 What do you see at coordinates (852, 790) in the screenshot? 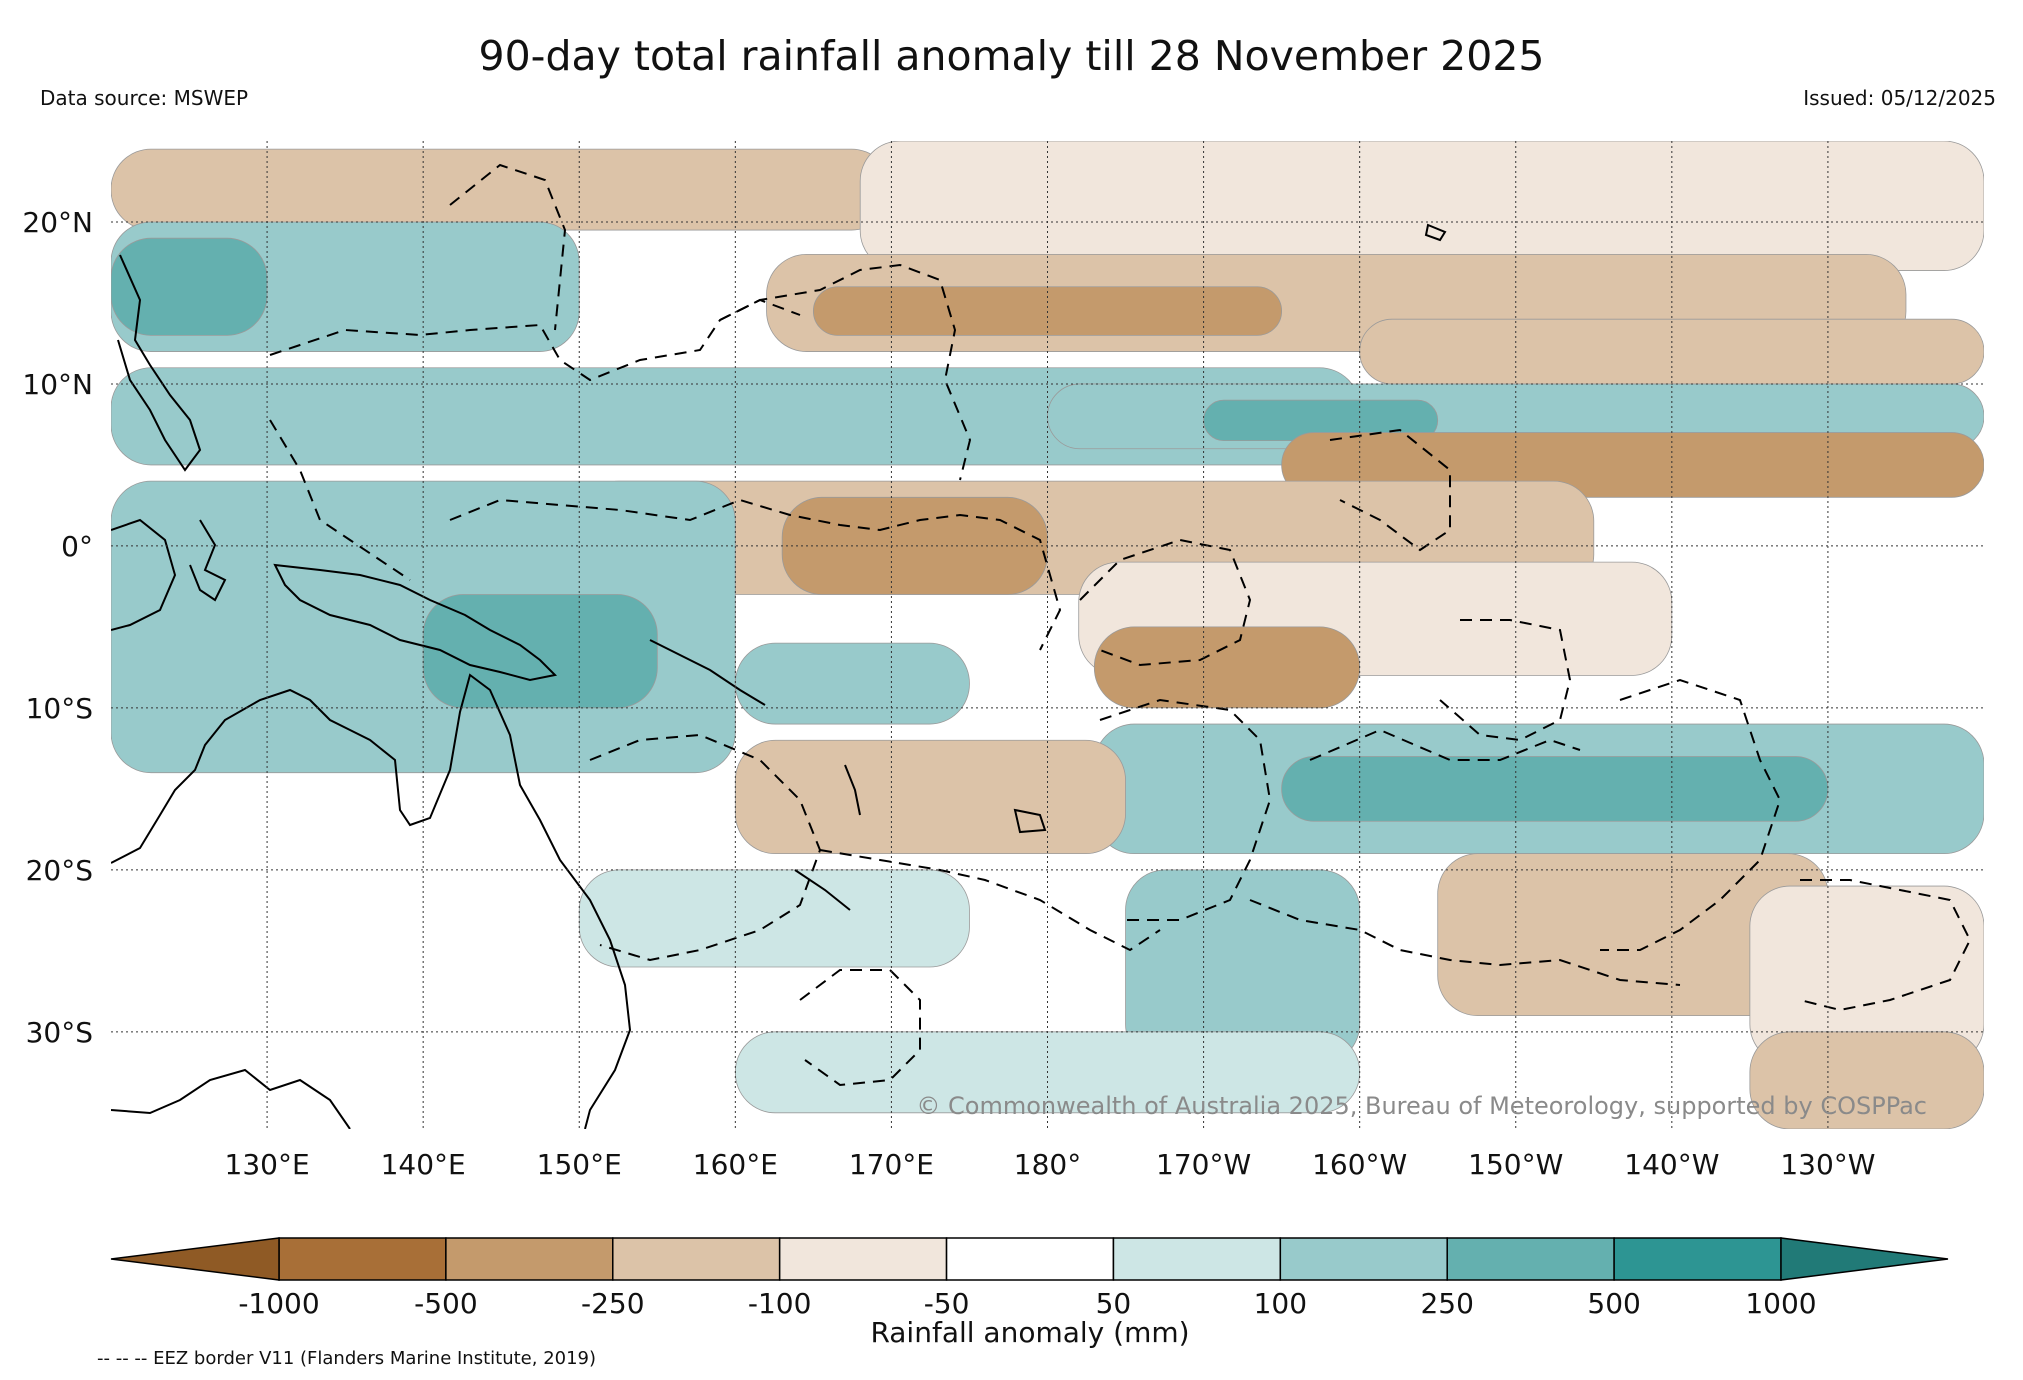
I see `coastline-vanuatu` at bounding box center [852, 790].